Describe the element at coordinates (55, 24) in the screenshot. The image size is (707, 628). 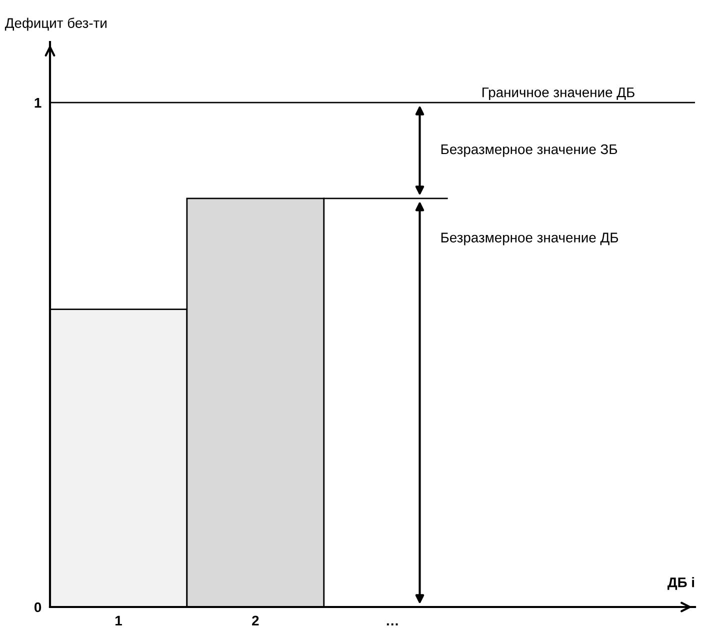
I see `y-axis-title: Дефицит без-ти` at that location.